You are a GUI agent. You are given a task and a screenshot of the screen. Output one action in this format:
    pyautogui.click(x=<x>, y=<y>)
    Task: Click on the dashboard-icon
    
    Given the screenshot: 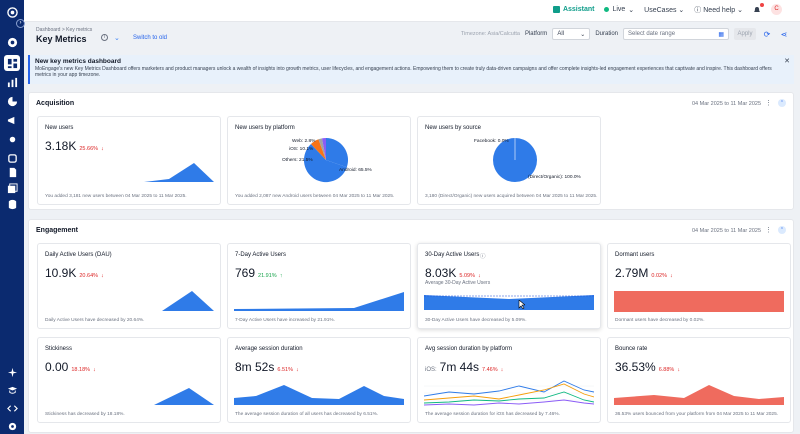 What is the action you would take?
    pyautogui.click(x=12, y=63)
    